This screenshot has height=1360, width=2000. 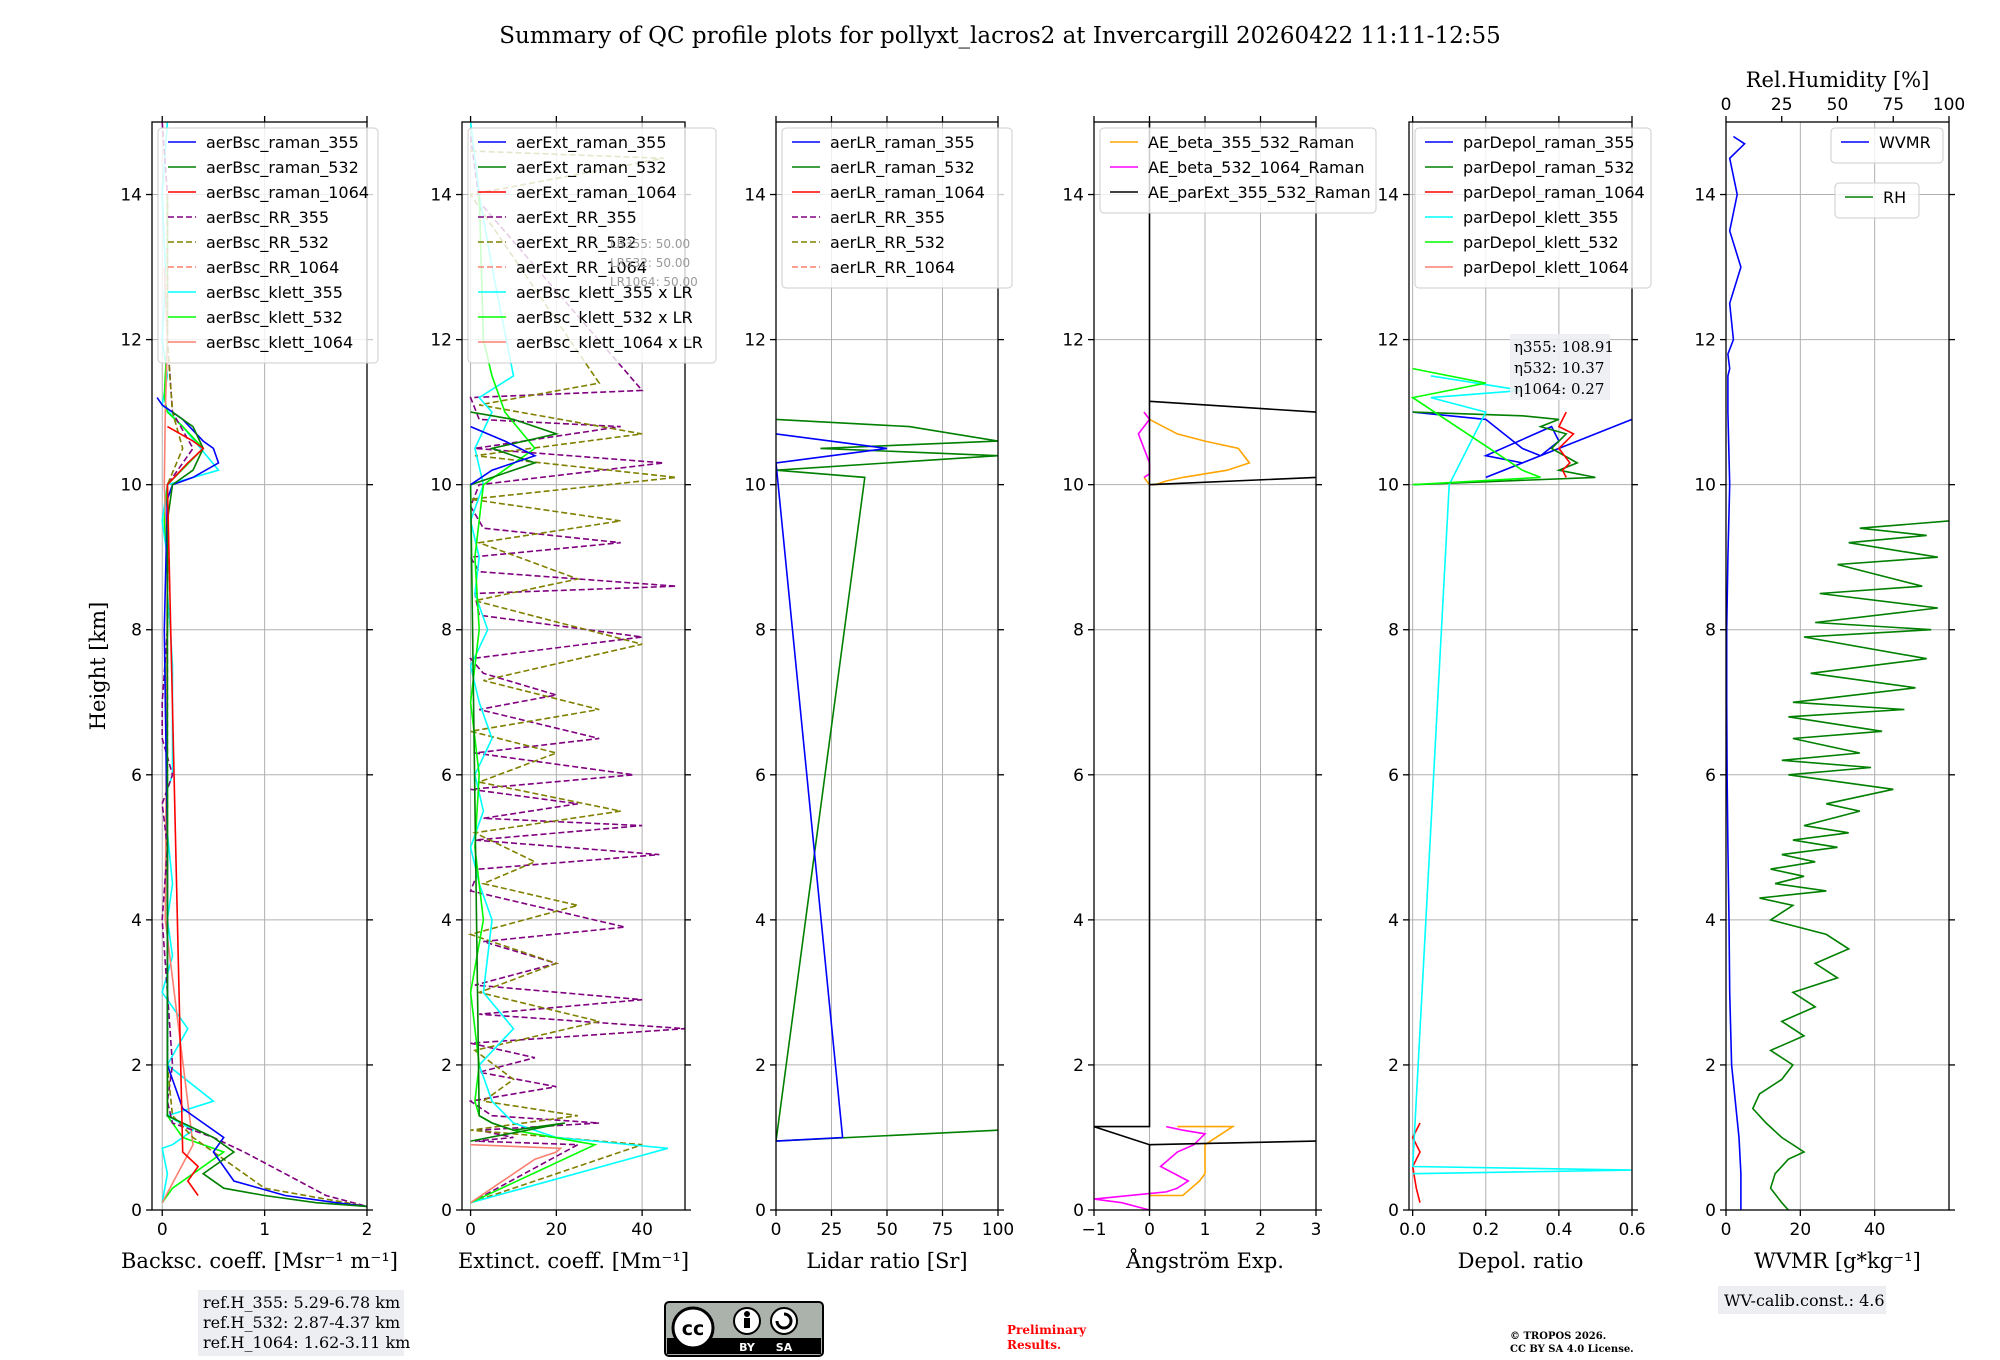 What do you see at coordinates (892, 268) in the screenshot?
I see `legend-label: aerLR_RR_1064` at bounding box center [892, 268].